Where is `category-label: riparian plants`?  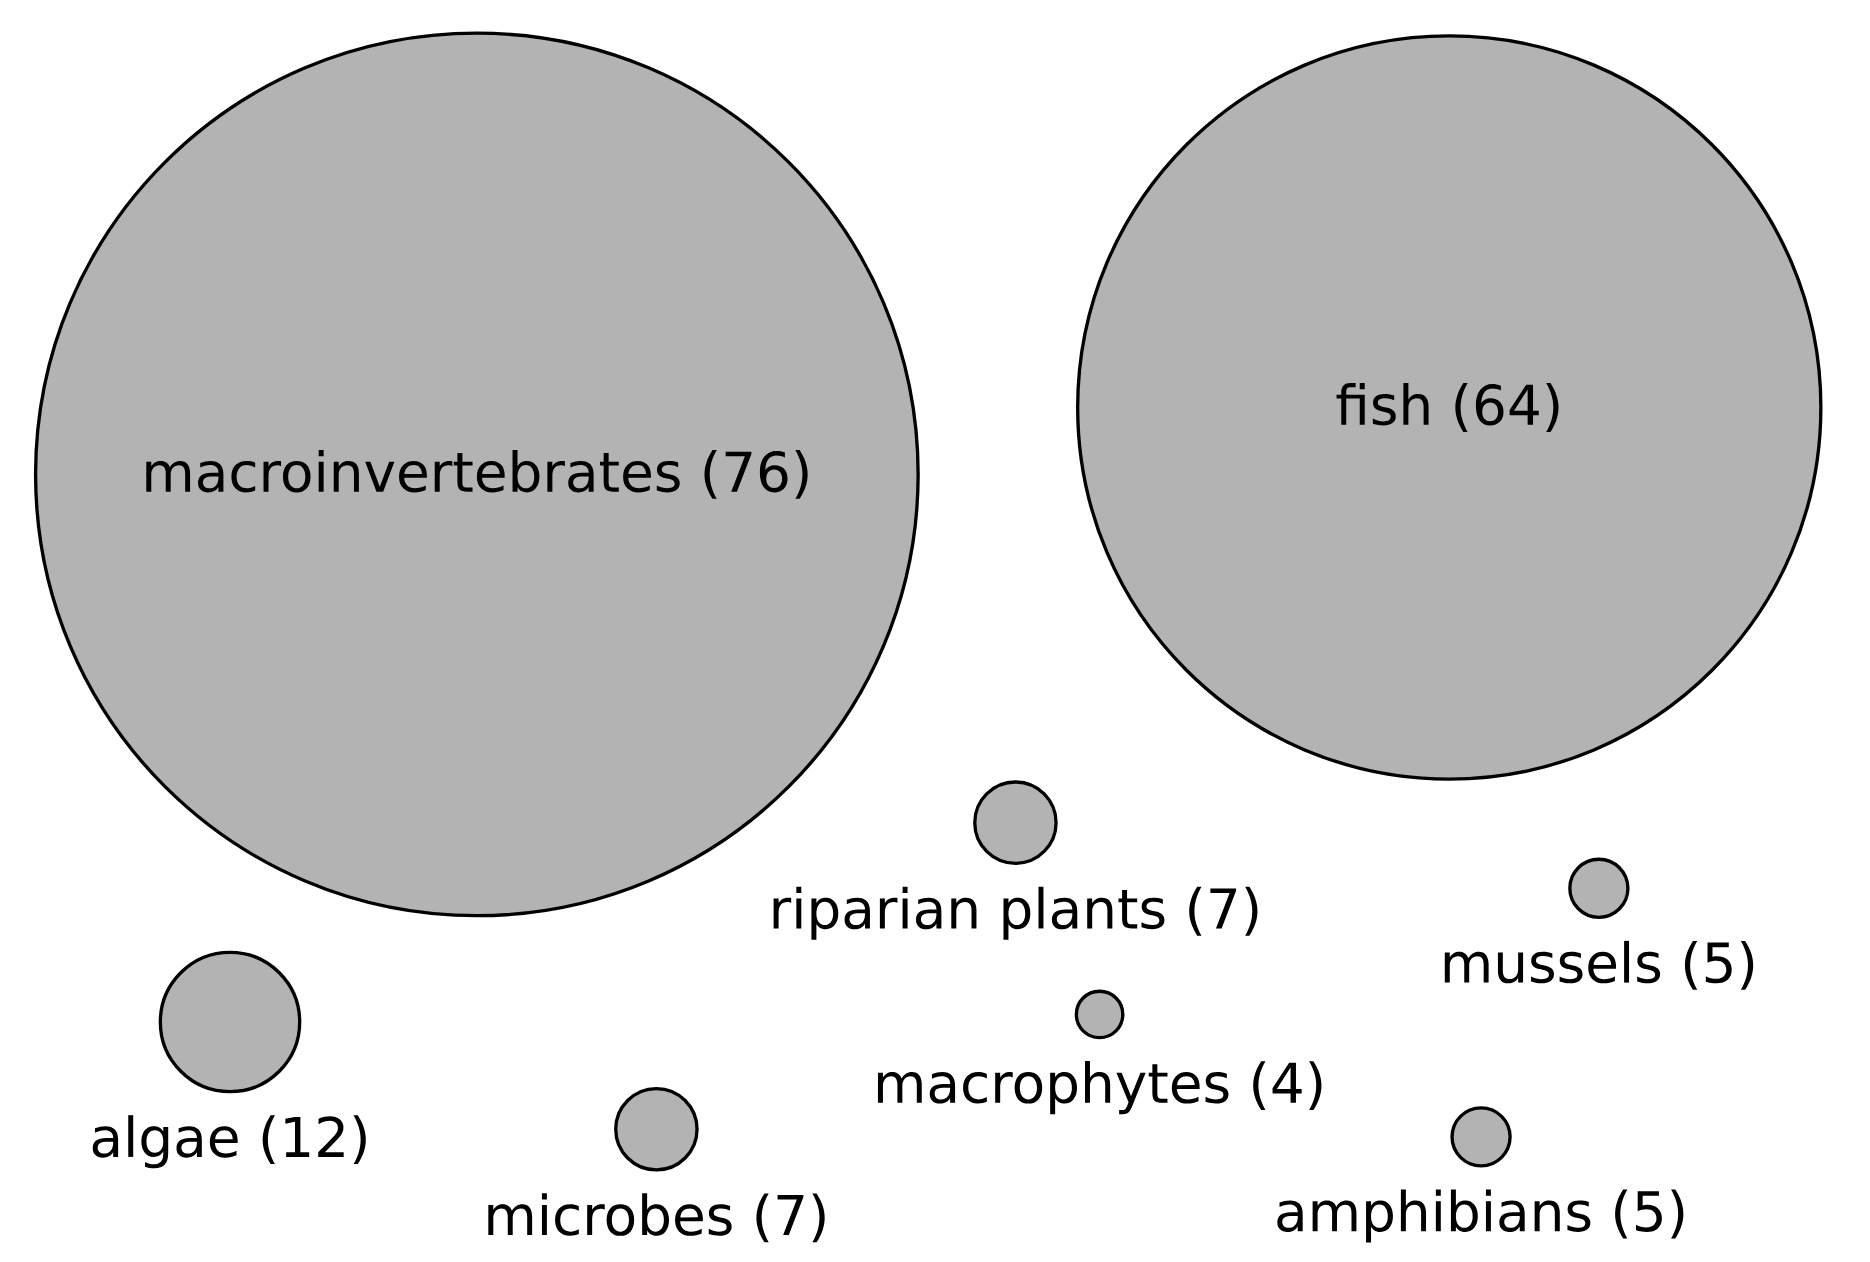
category-label: riparian plants is located at coordinates (969, 913).